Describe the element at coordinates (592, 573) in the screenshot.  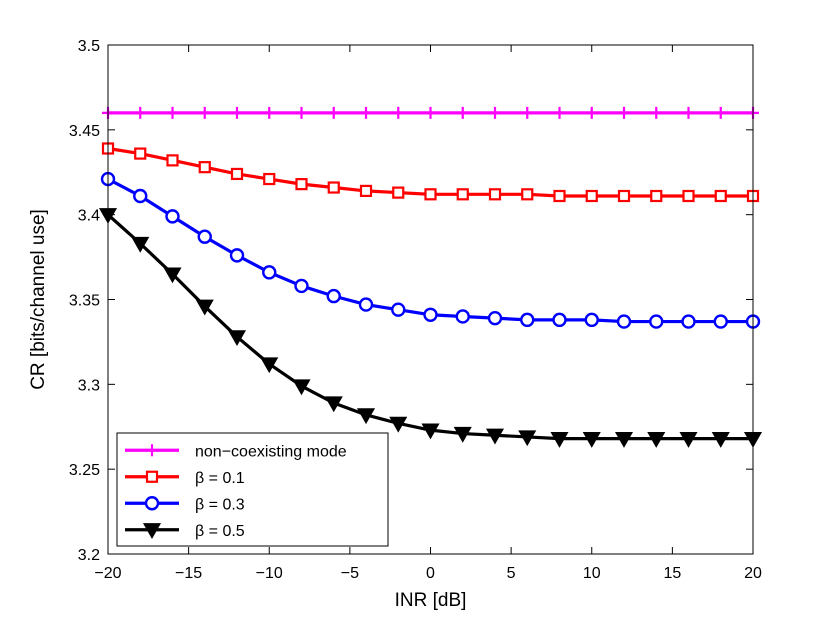
I see `x-tick-label: 10` at that location.